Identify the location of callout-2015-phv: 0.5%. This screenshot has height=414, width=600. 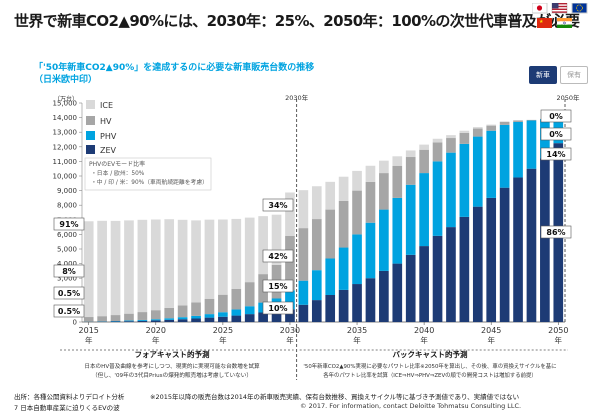
(69, 293).